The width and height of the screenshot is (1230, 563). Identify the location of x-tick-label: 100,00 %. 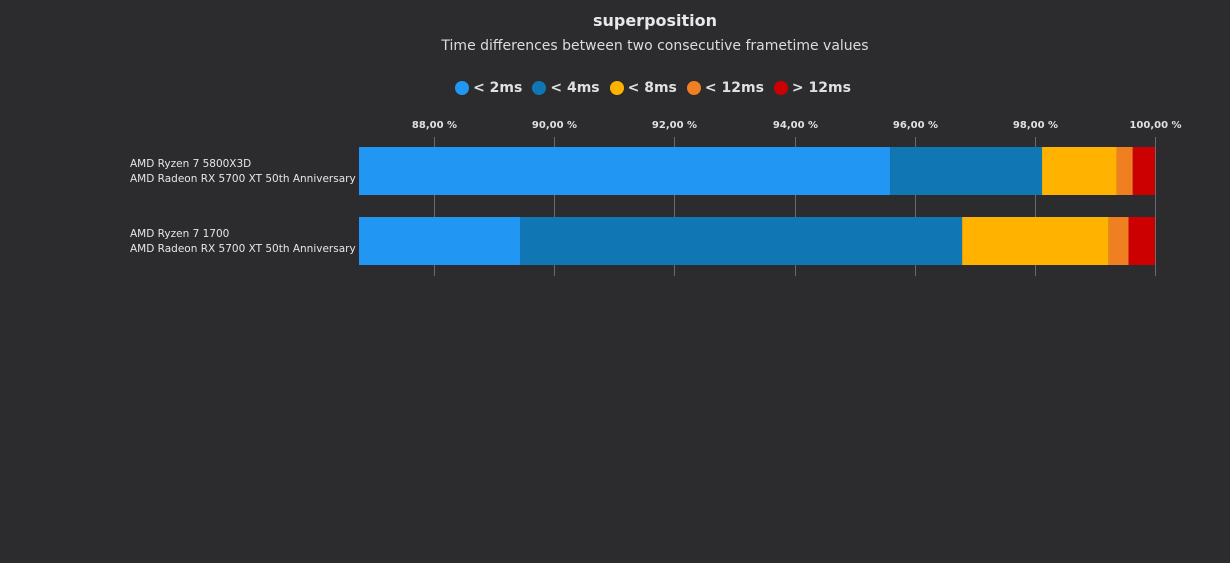
(1155, 125).